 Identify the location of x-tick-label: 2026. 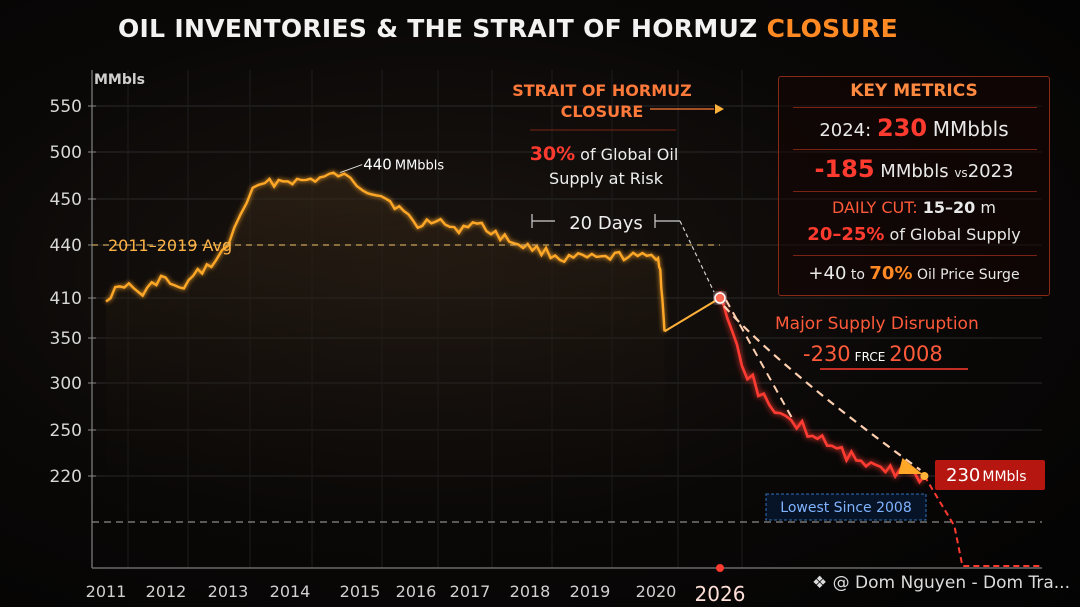
(720, 594).